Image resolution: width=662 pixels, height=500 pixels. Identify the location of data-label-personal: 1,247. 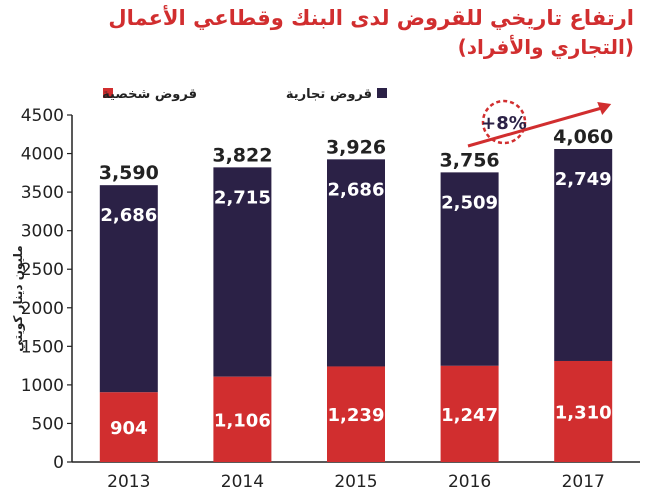
(469, 415).